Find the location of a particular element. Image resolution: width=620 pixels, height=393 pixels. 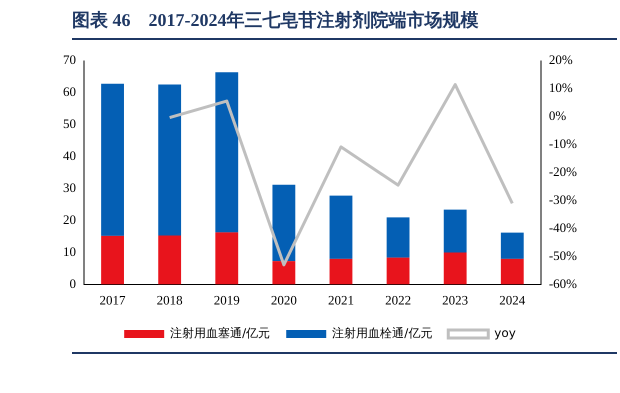

y2-tick-label: -60% is located at coordinates (563, 283).